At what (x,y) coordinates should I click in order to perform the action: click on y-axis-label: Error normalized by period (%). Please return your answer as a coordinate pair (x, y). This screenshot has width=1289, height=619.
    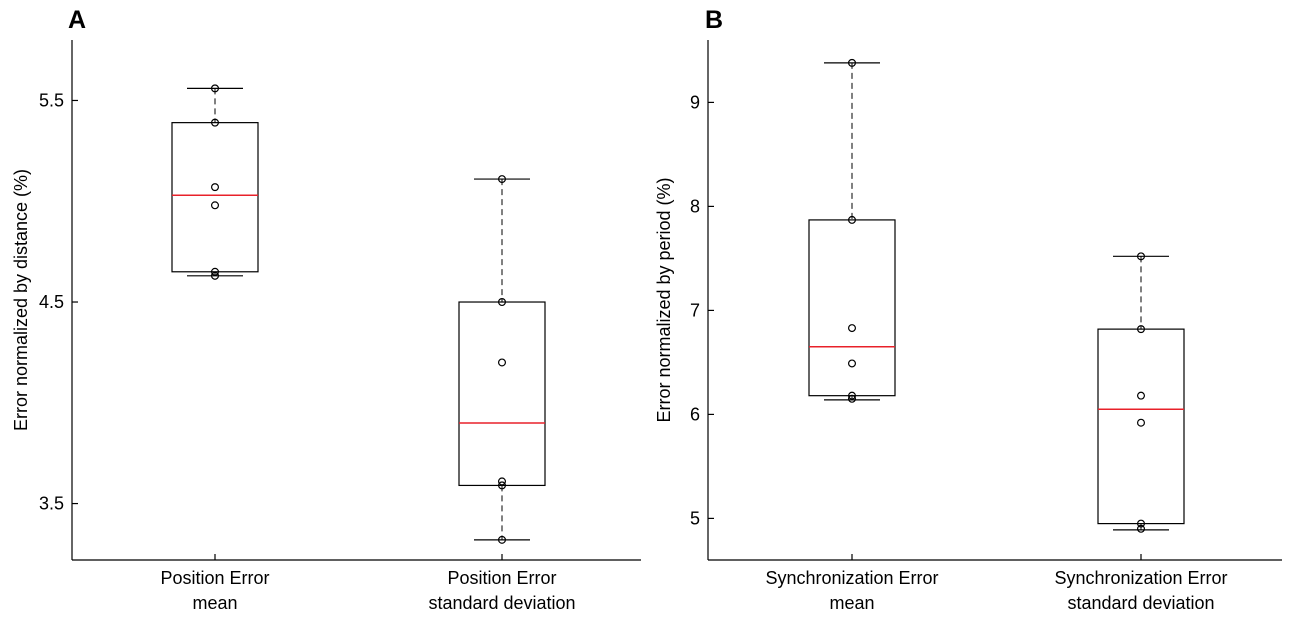
    Looking at the image, I should click on (664, 299).